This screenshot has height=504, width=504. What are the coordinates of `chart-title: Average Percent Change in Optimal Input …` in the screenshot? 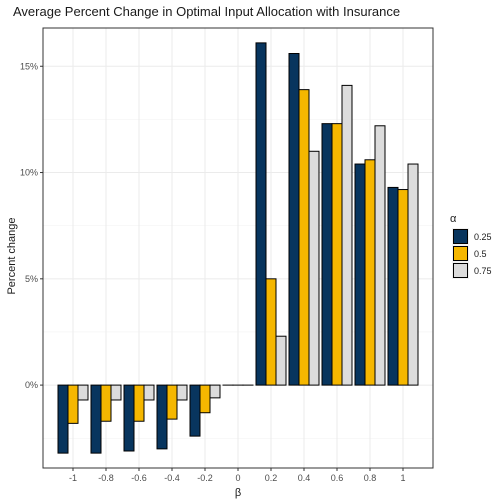 It's located at (206, 11).